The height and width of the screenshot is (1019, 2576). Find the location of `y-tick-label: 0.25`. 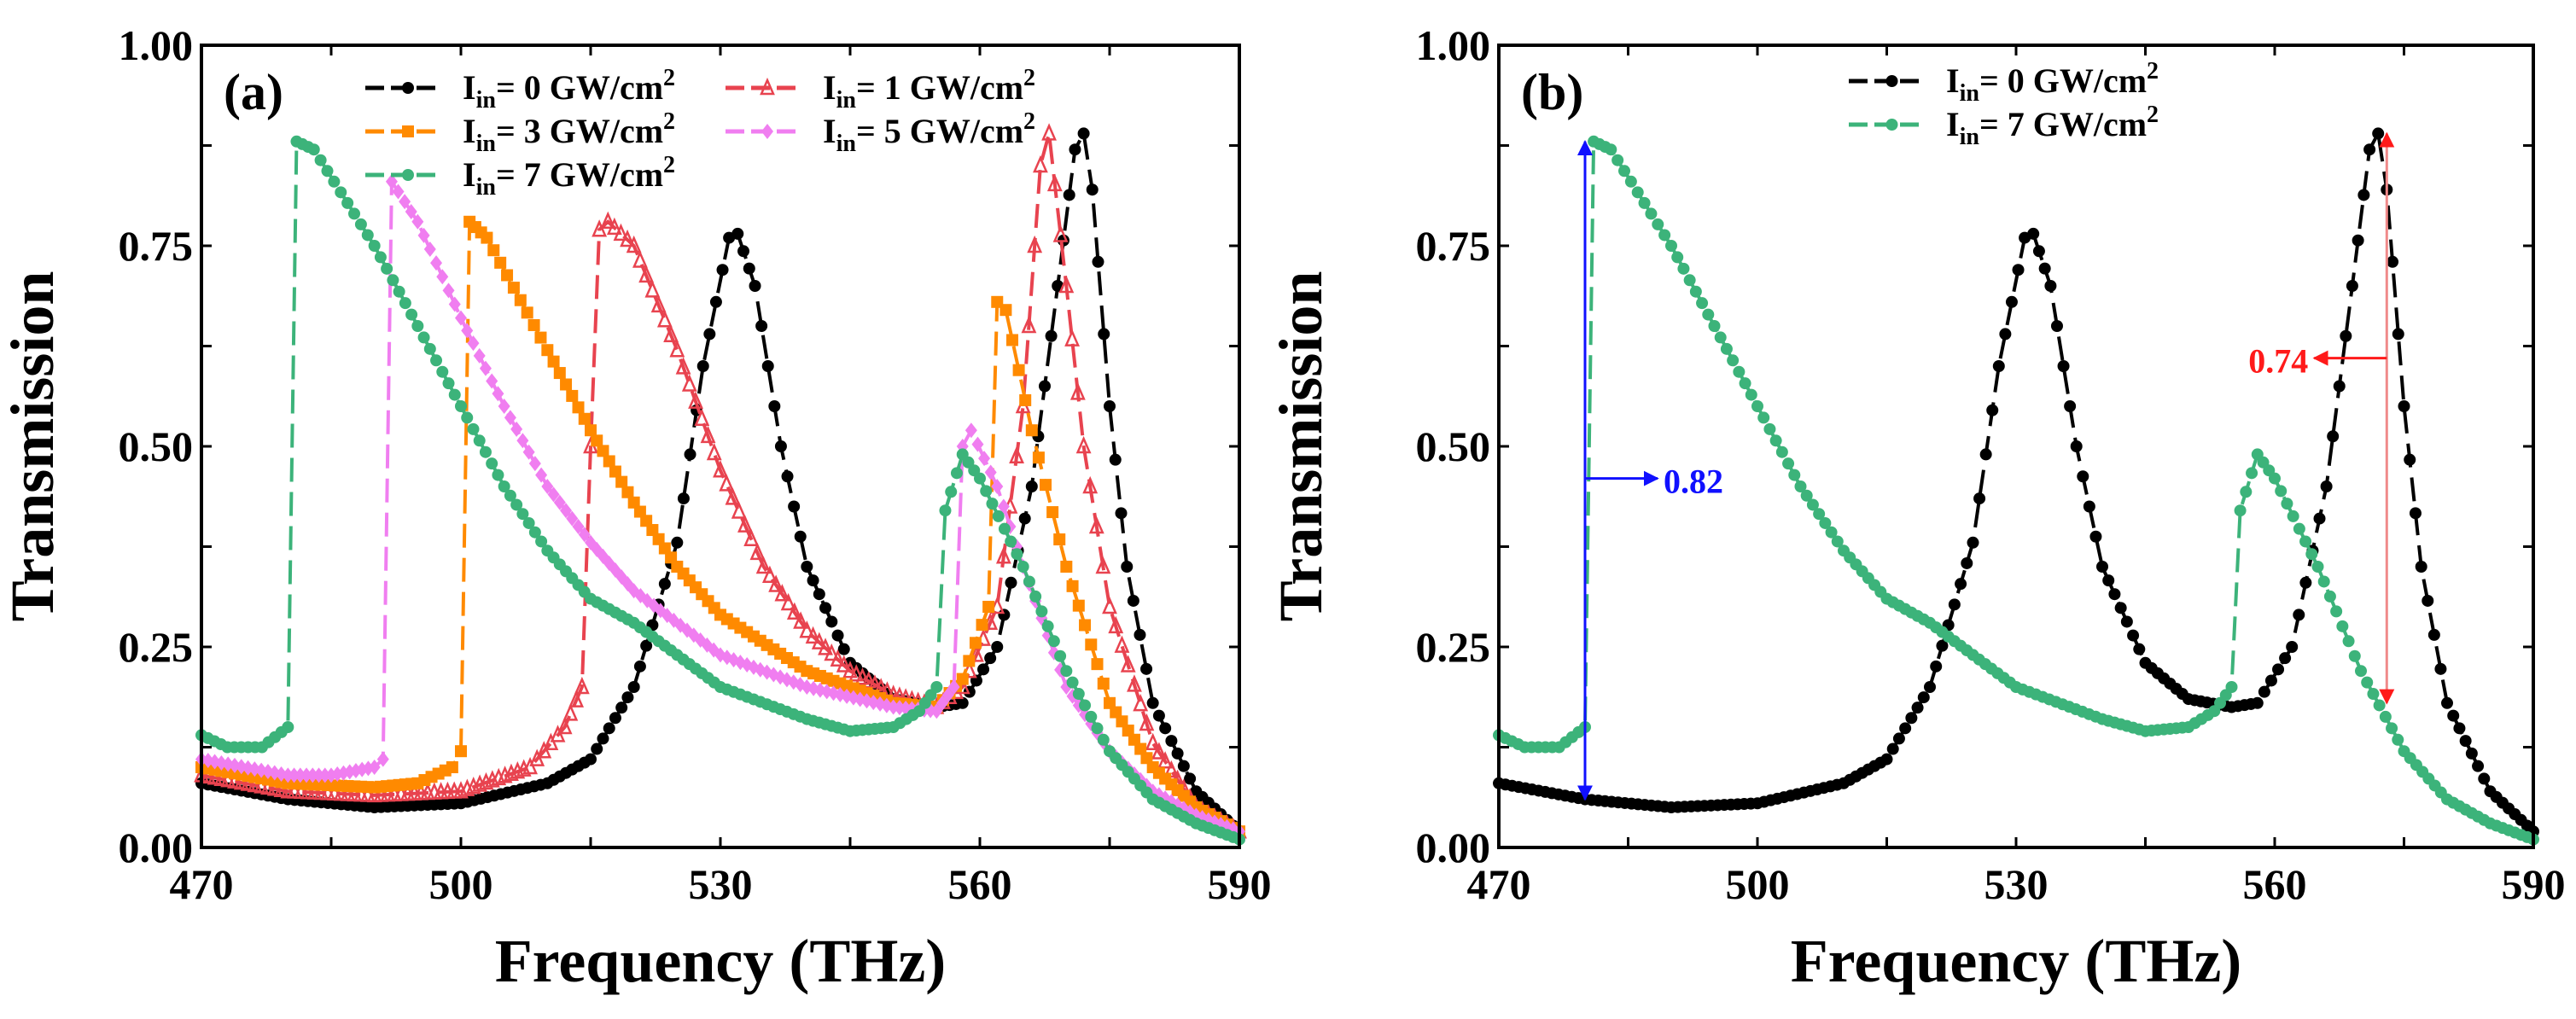

y-tick-label: 0.25 is located at coordinates (156, 647).